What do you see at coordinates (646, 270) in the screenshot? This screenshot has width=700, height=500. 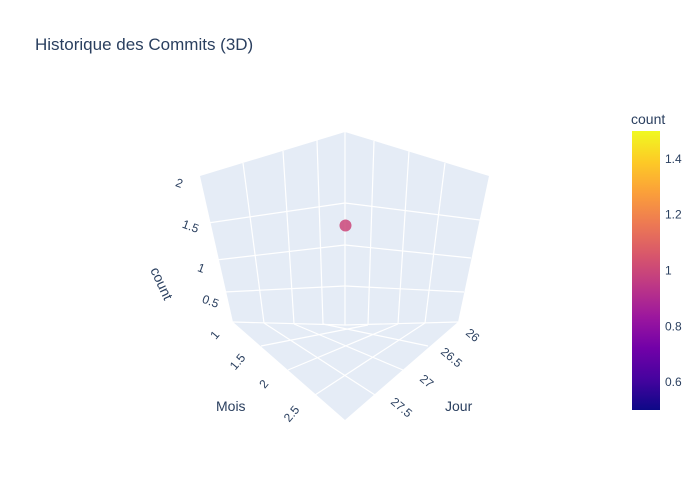 I see `colorbar-gradient` at bounding box center [646, 270].